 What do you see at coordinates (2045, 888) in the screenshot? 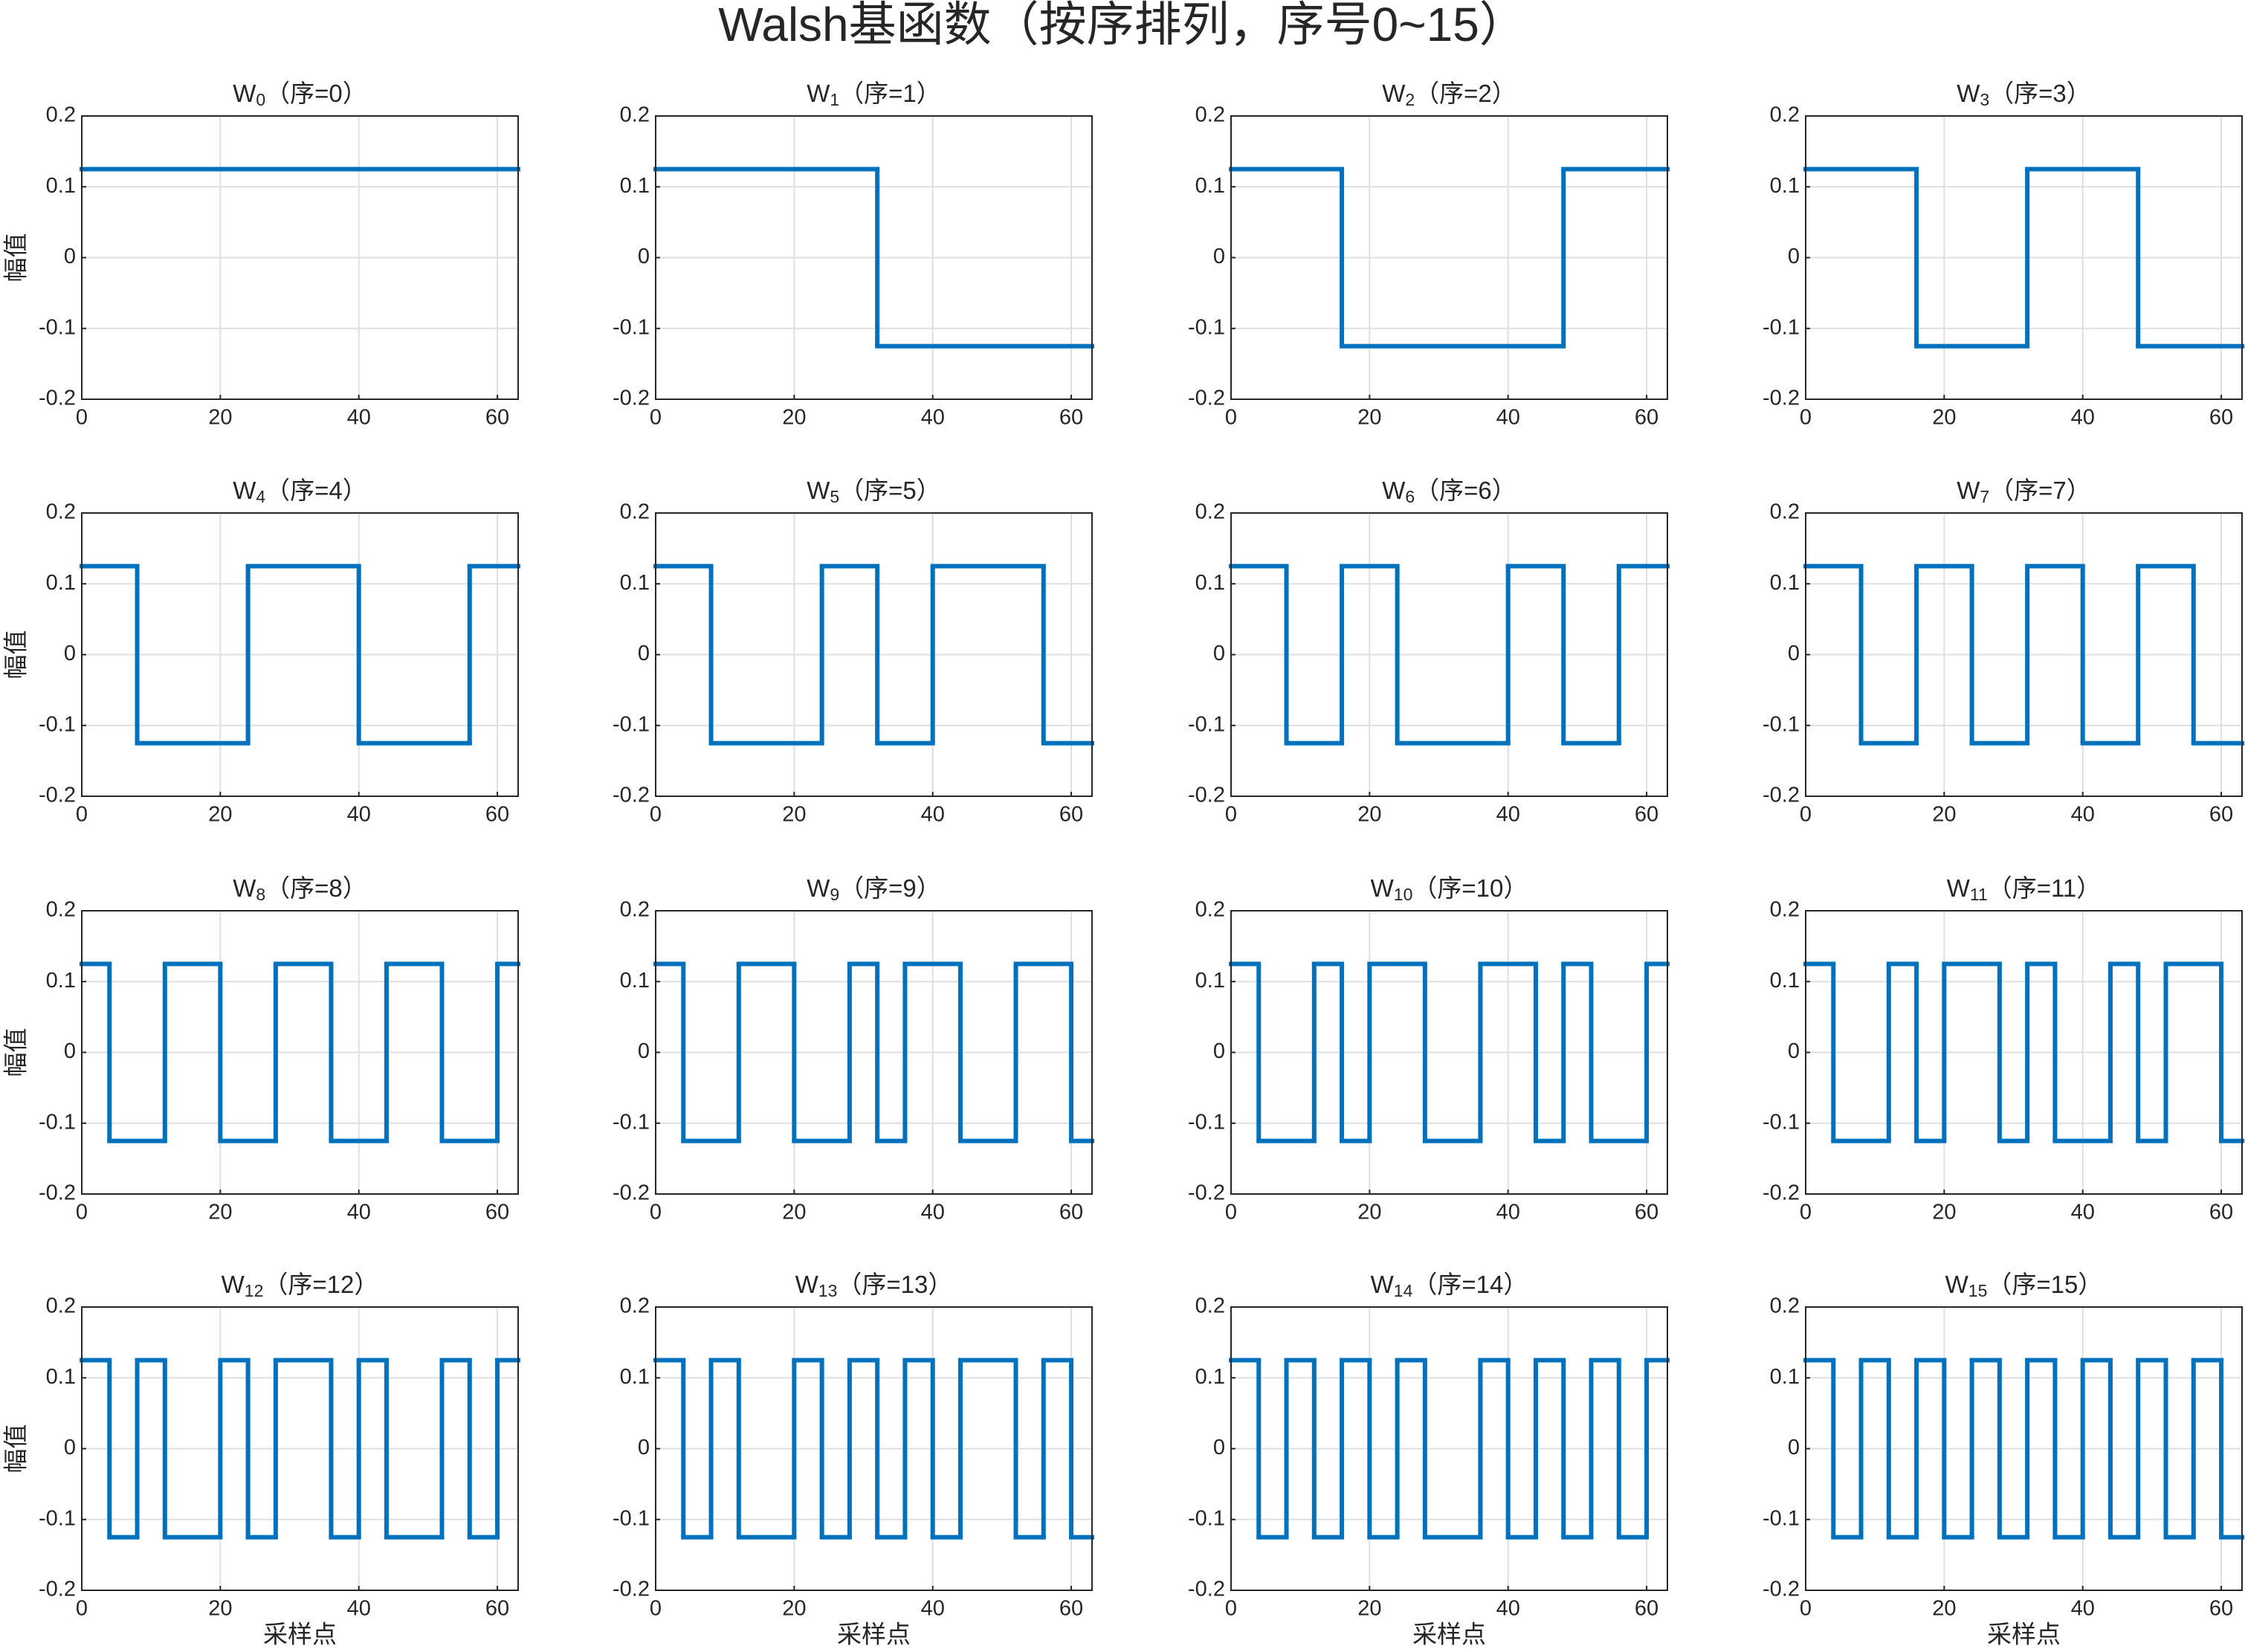
I see `title-rest: （序=11）` at bounding box center [2045, 888].